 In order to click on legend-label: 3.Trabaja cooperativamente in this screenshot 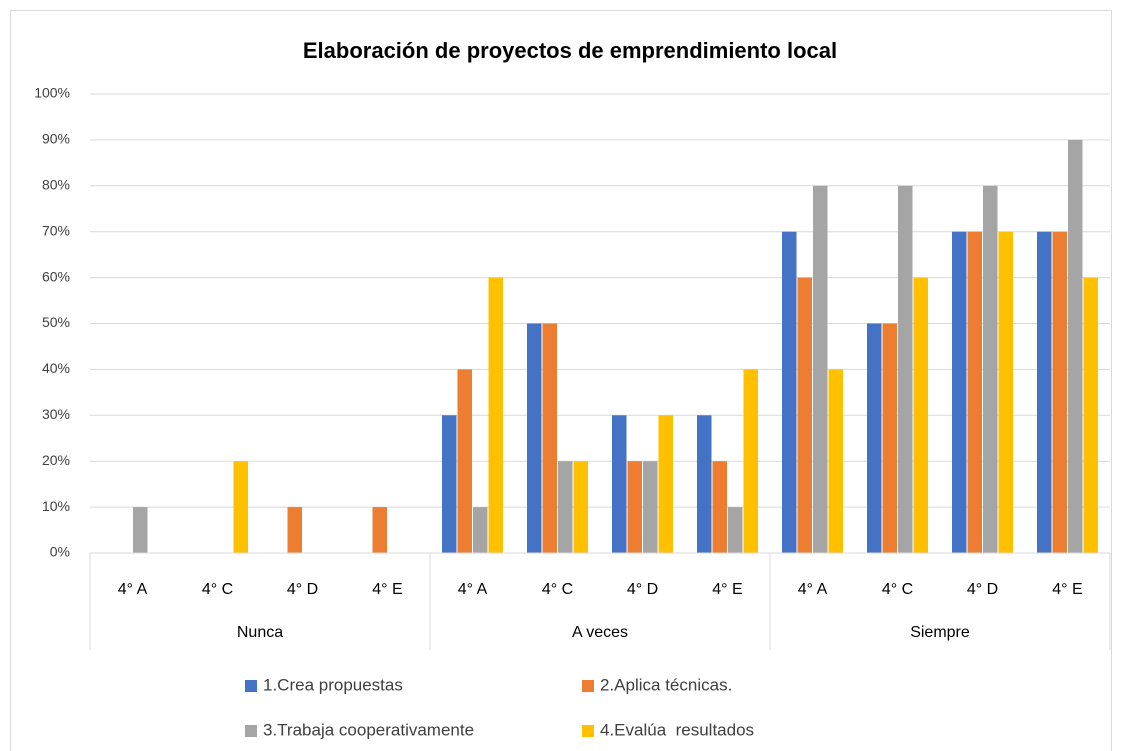, I will do `click(368, 729)`.